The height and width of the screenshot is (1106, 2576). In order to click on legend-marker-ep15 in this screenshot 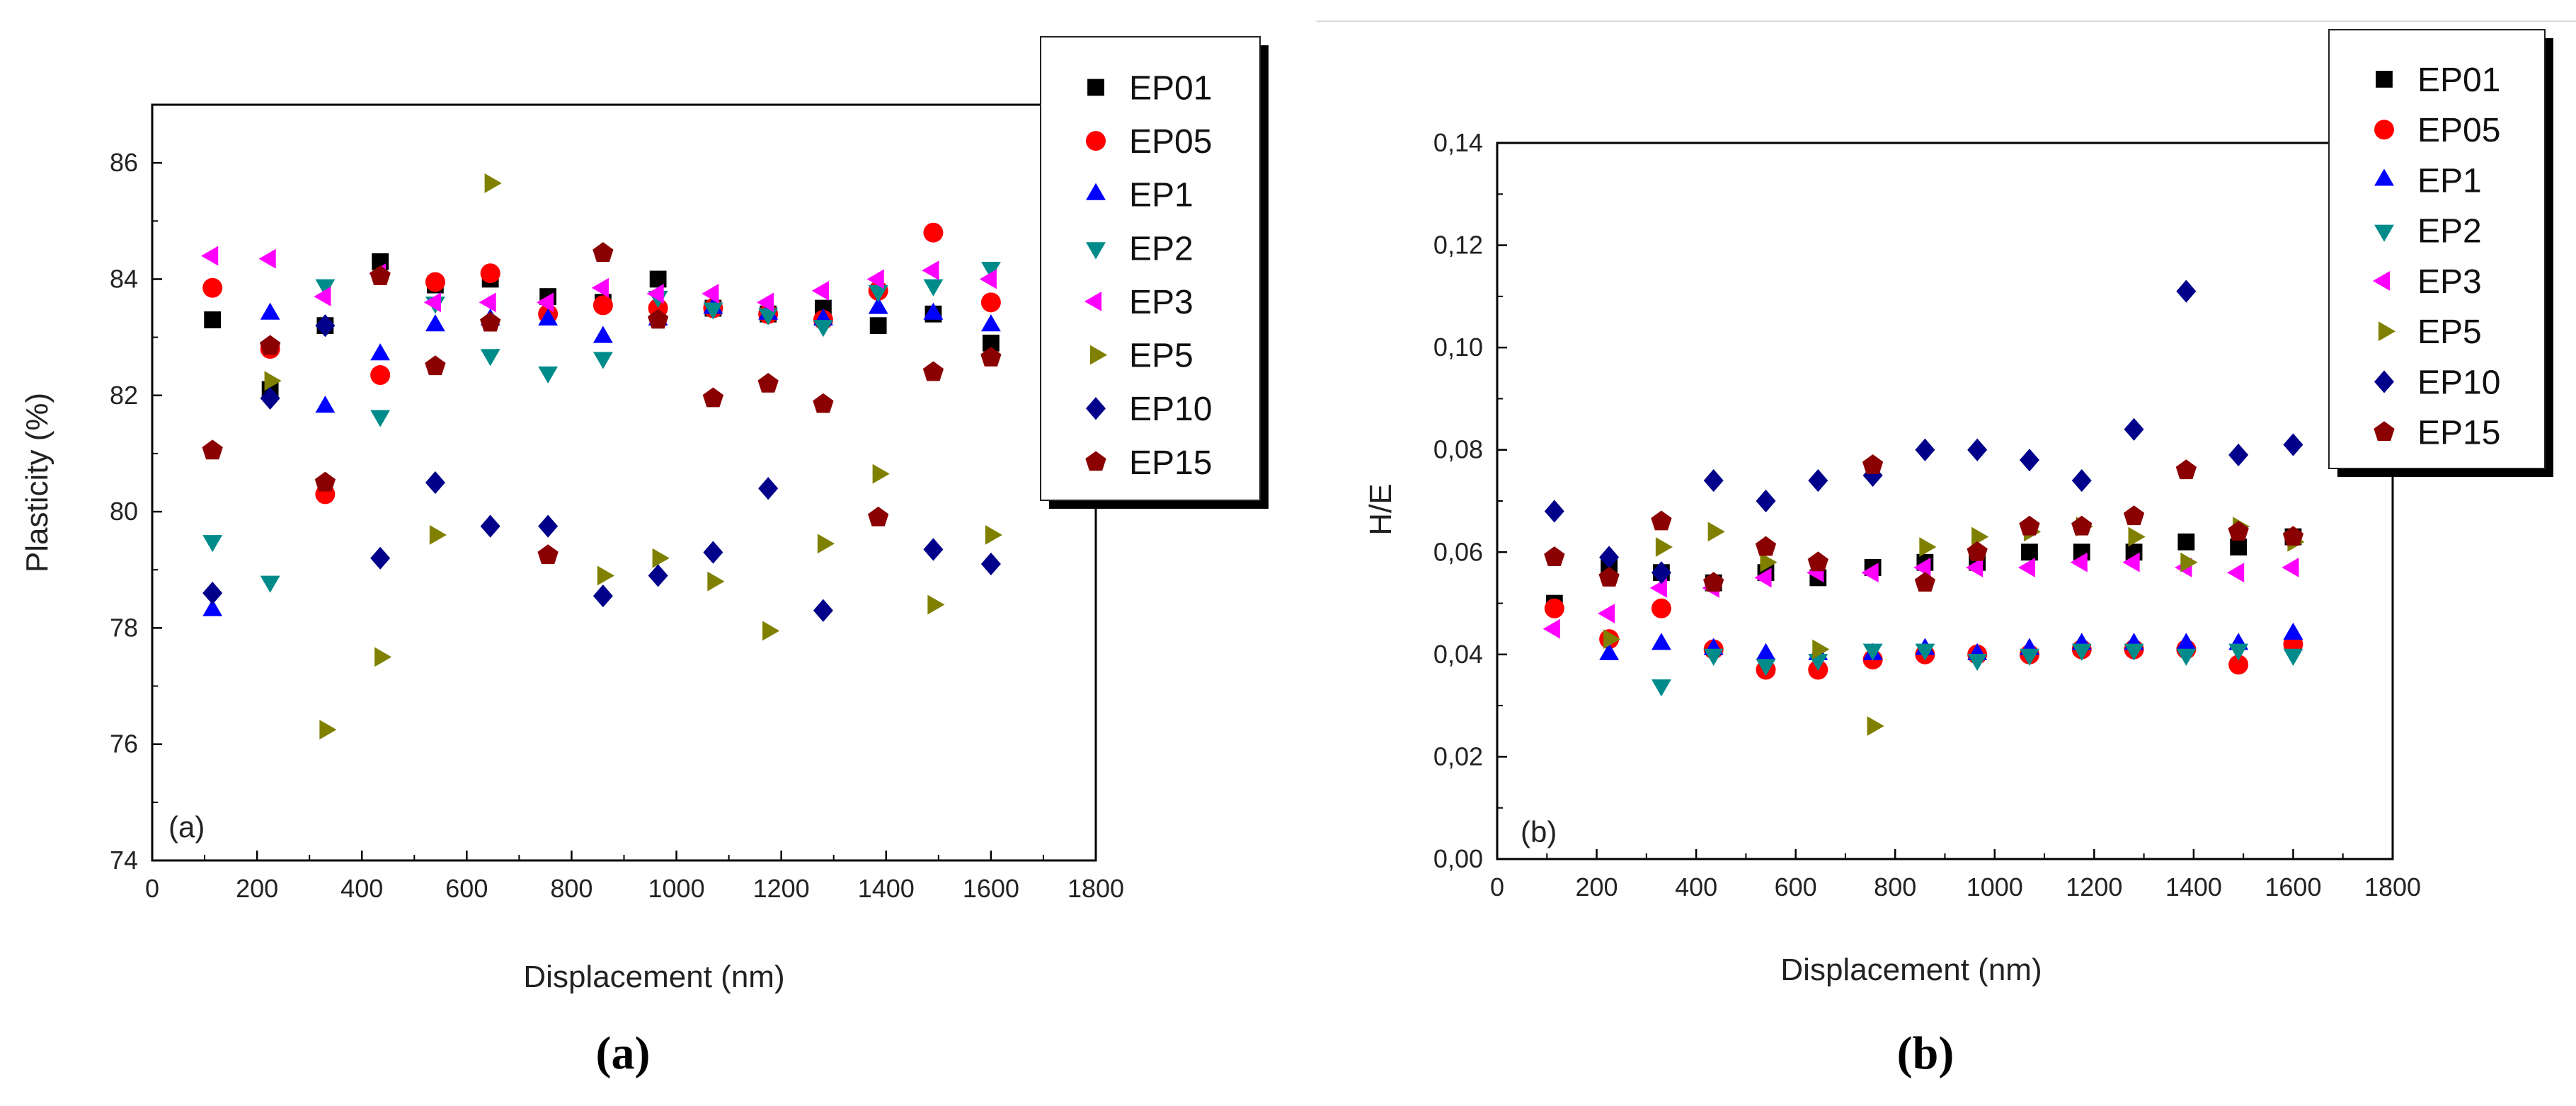, I will do `click(1095, 461)`.